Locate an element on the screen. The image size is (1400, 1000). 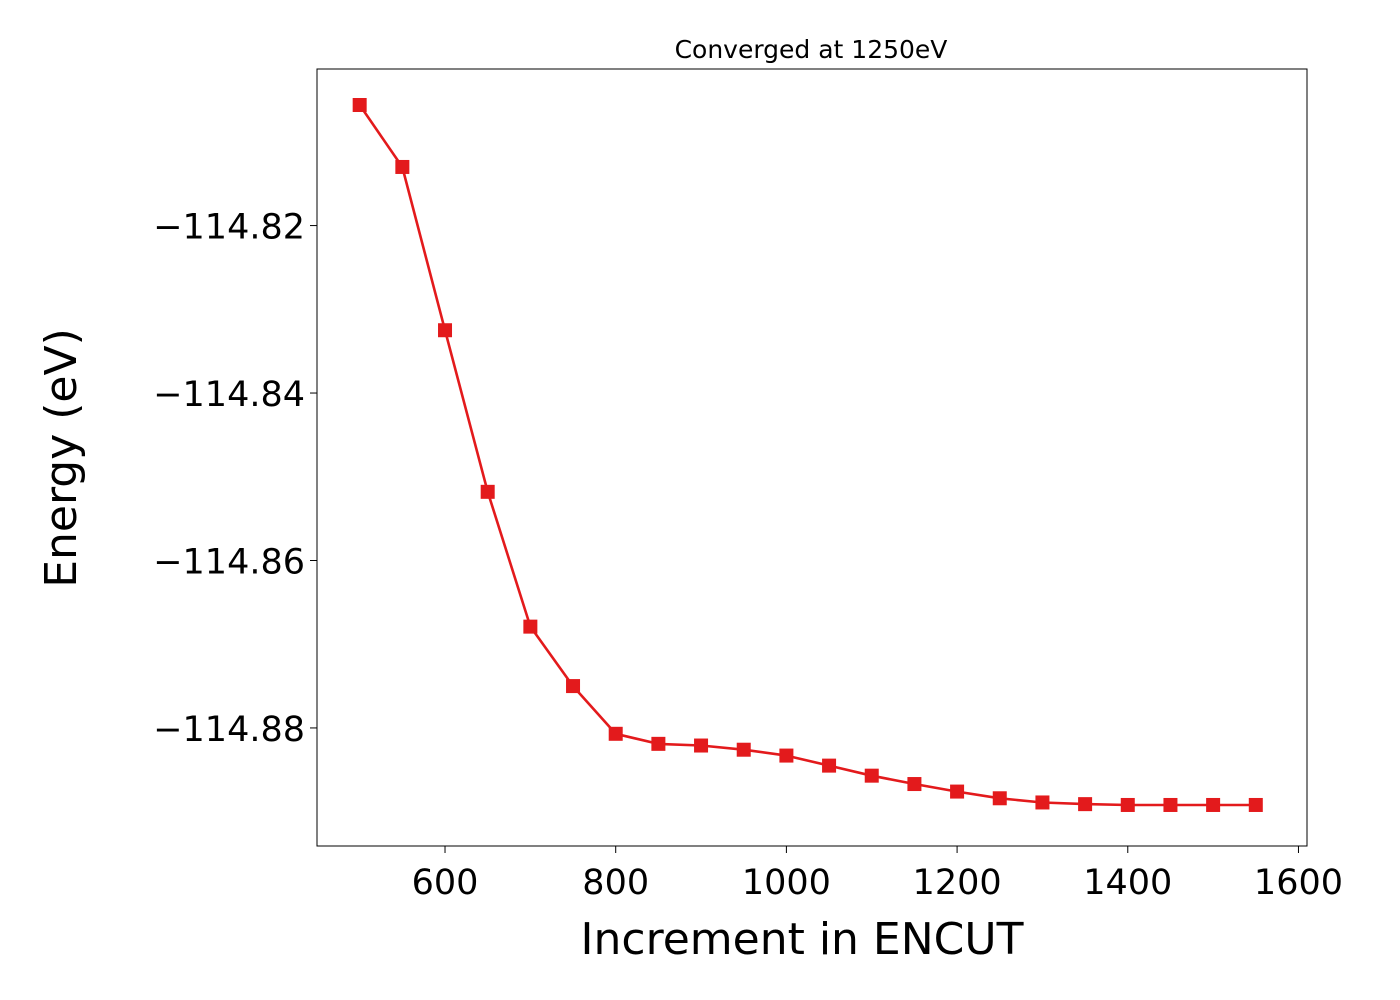
x-tick-label: 600 is located at coordinates (445, 883).